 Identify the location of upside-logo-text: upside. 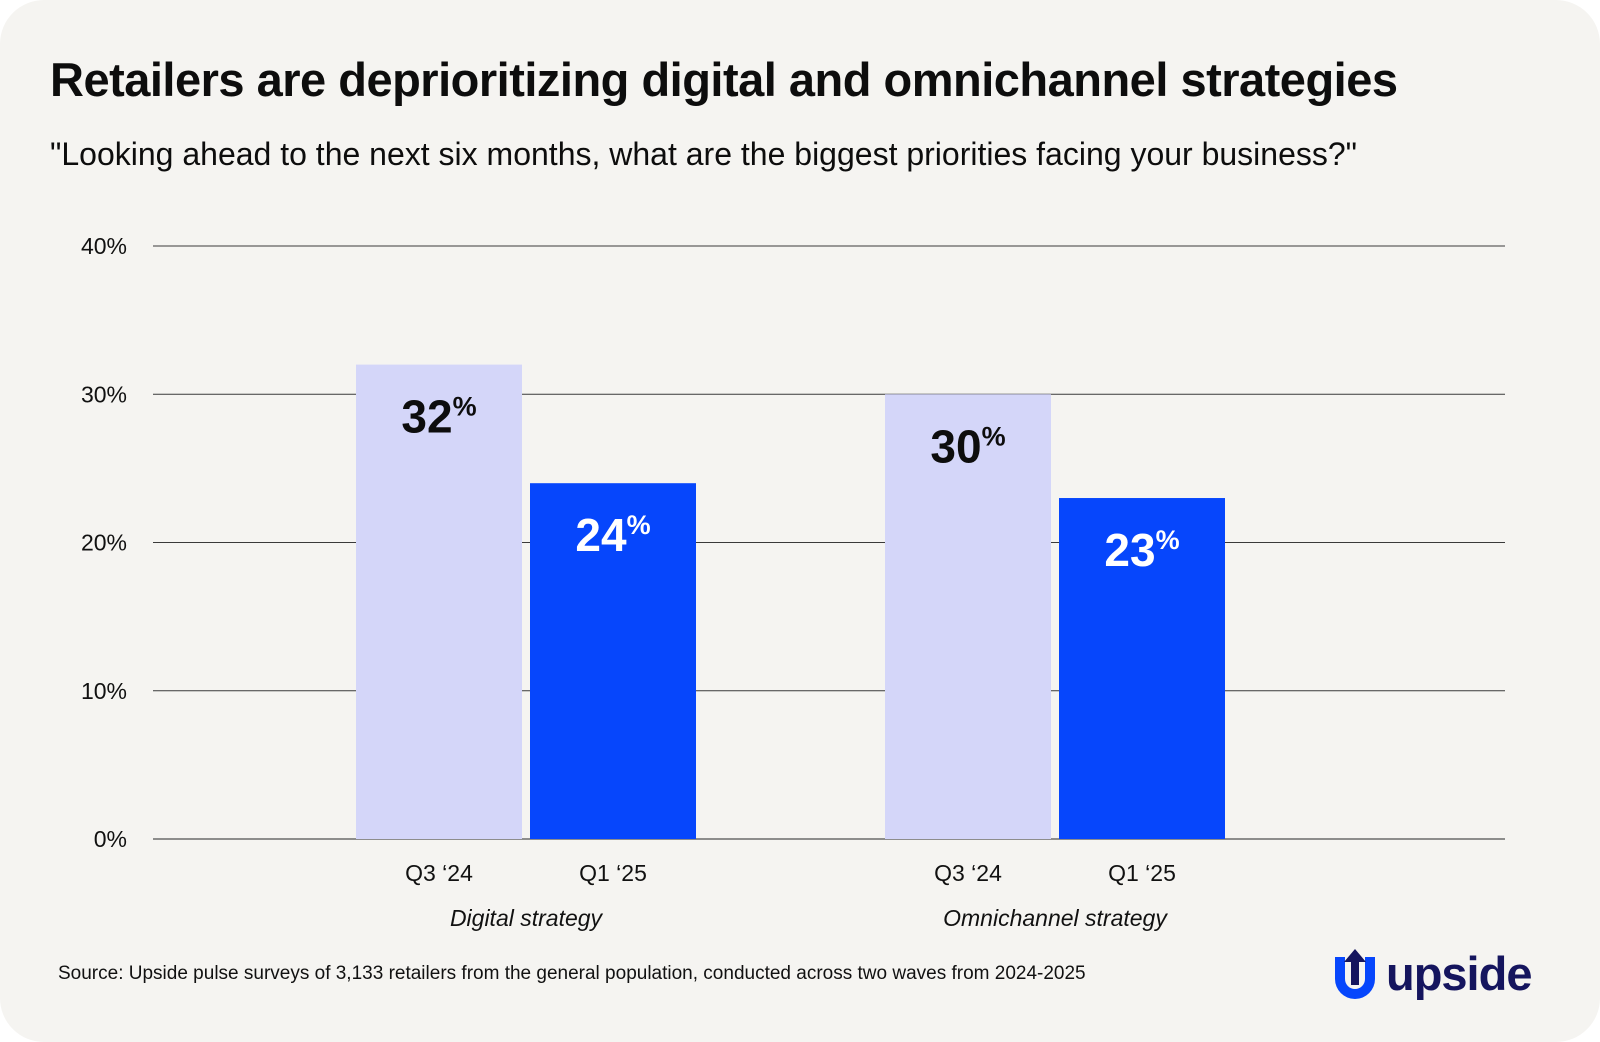
(1459, 973).